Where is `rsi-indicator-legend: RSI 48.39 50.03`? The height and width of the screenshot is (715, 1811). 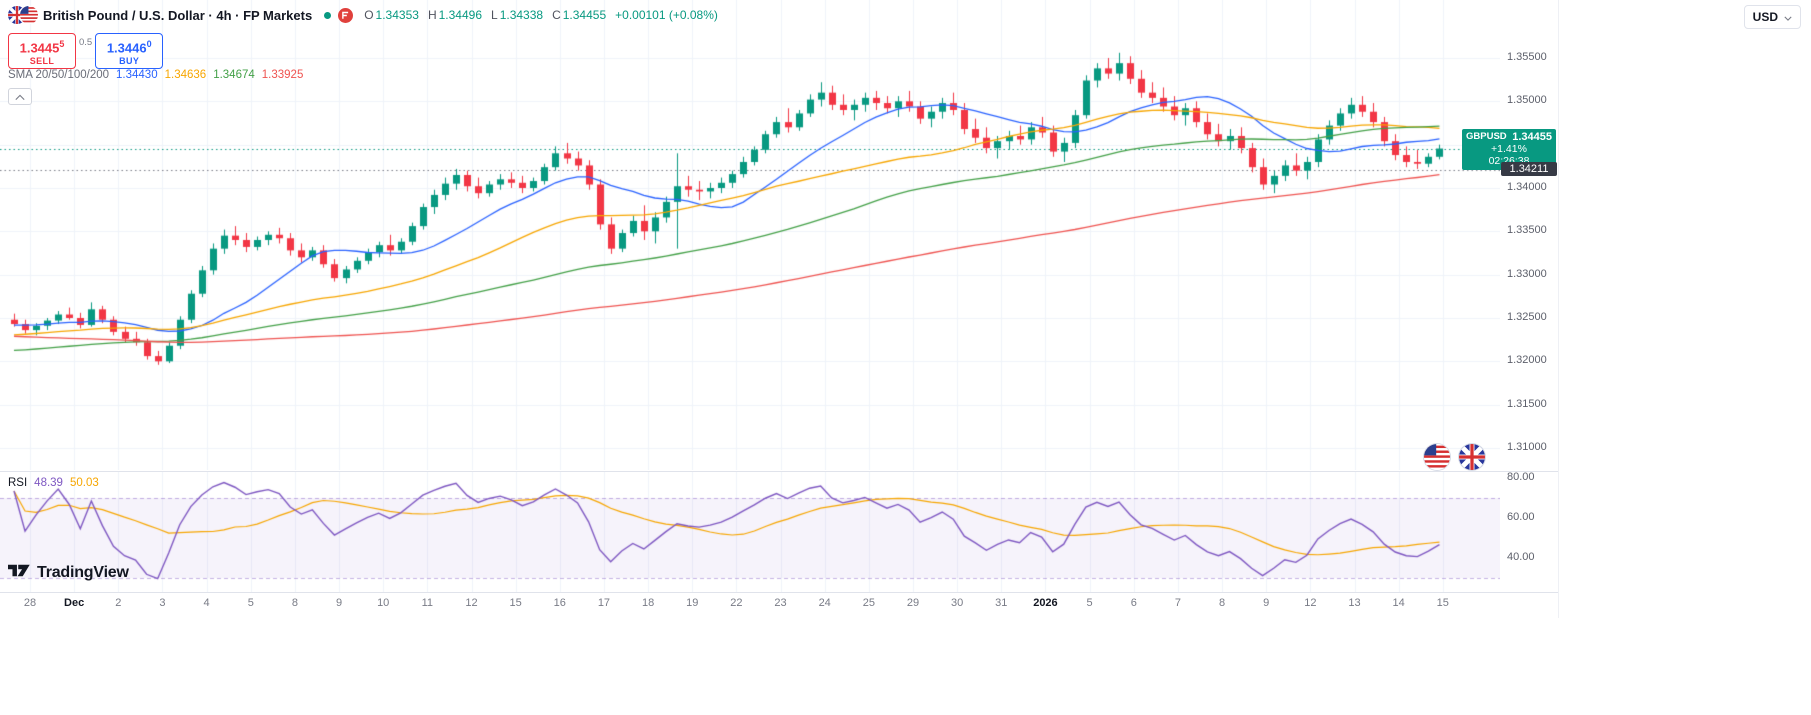
rsi-indicator-legend: RSI 48.39 50.03 is located at coordinates (53, 483).